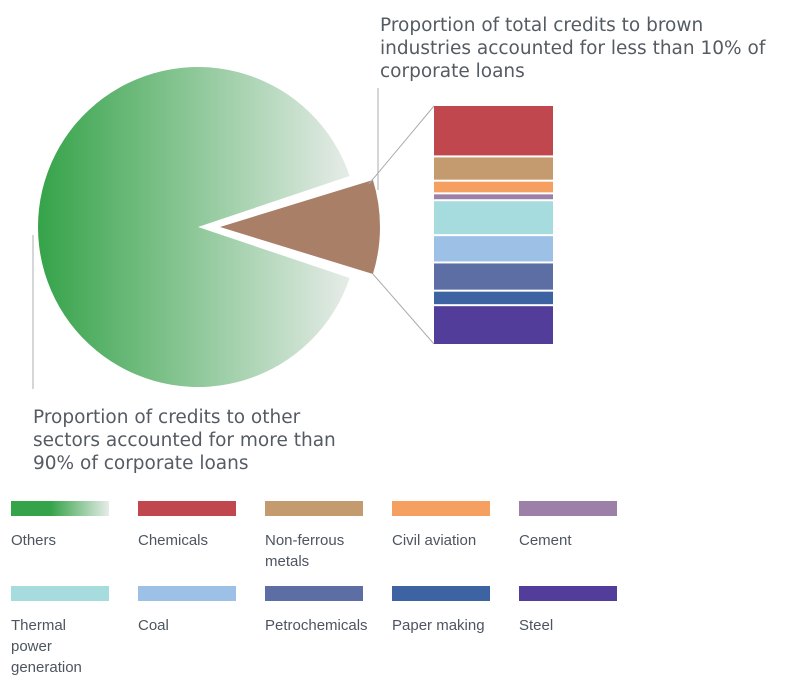 The image size is (795, 678). I want to click on legend-label: Petrochemicals, so click(316, 625).